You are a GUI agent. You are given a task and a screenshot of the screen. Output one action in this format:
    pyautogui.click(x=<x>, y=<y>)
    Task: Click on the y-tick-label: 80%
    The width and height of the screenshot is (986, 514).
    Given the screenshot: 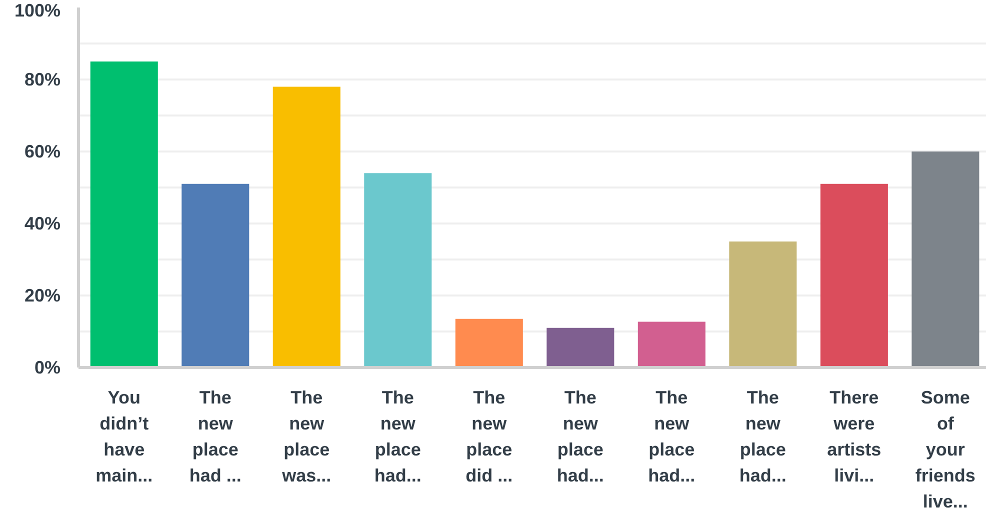 What is the action you would take?
    pyautogui.click(x=42, y=80)
    